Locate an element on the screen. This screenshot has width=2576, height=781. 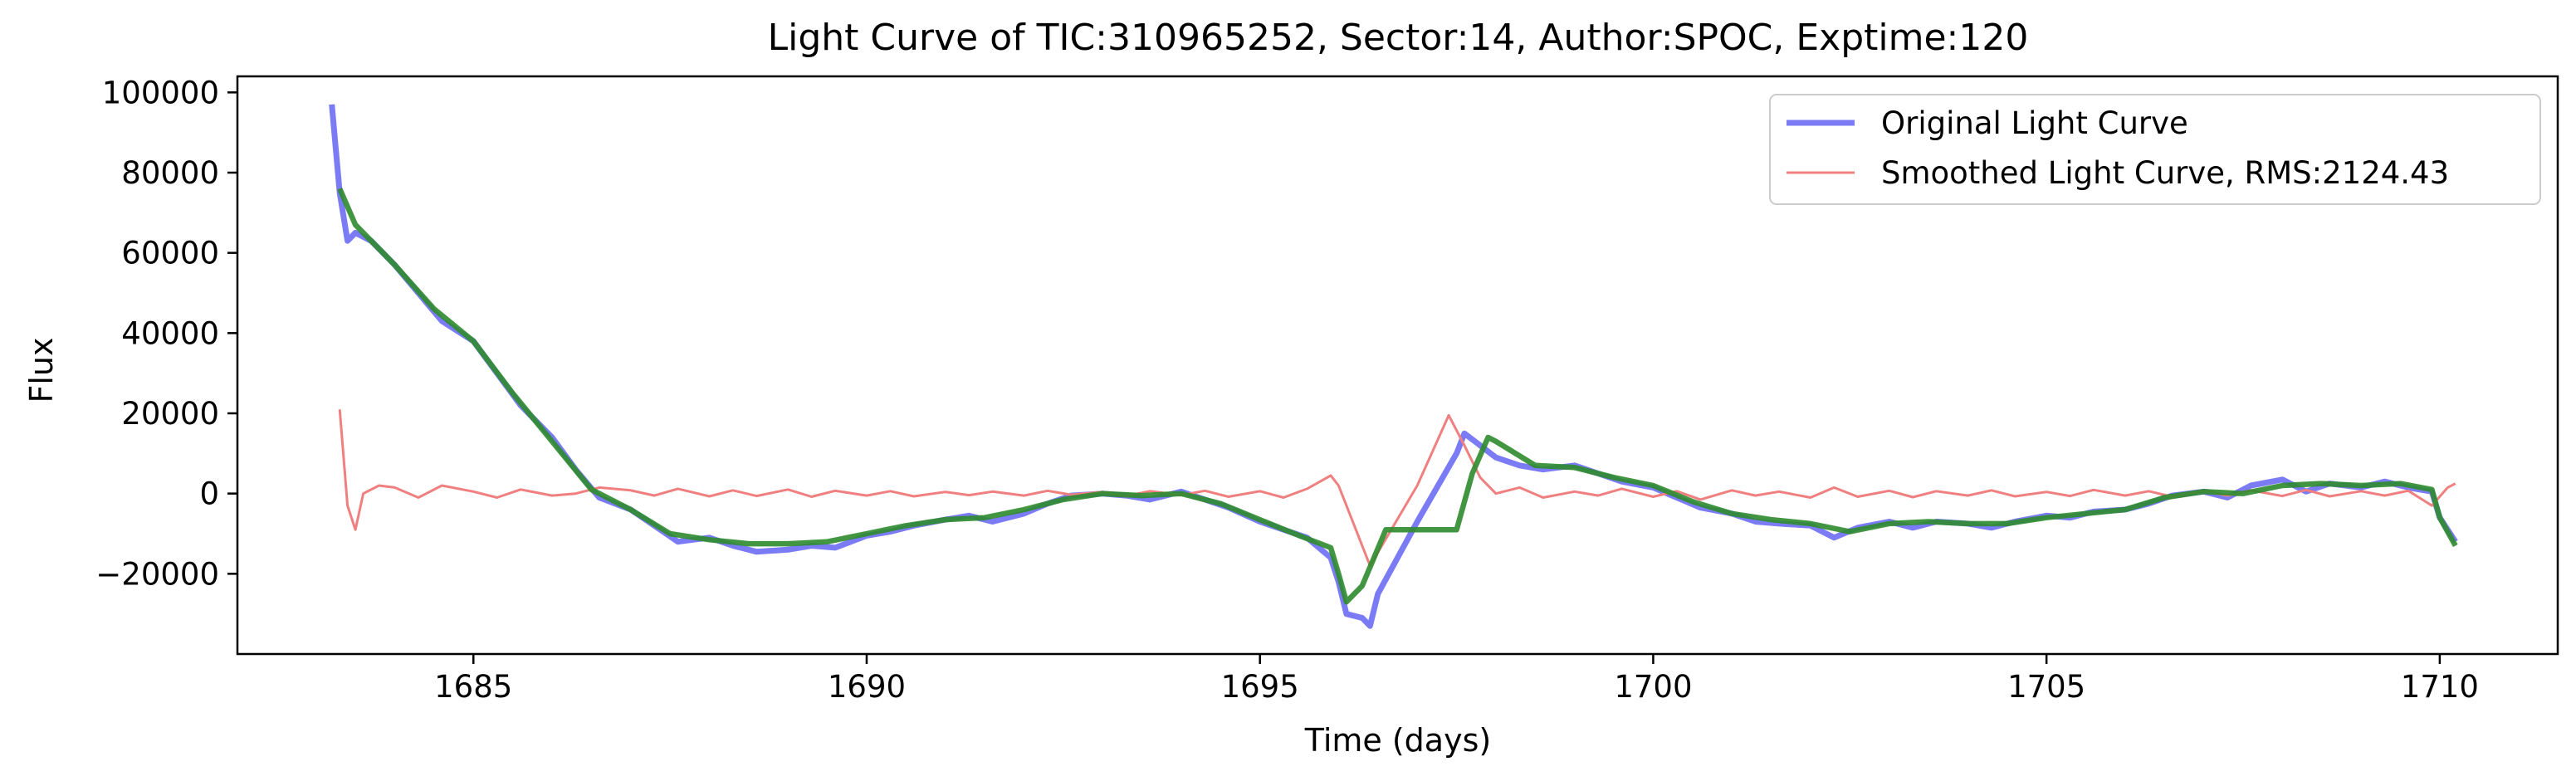
legend-box is located at coordinates (2155, 149).